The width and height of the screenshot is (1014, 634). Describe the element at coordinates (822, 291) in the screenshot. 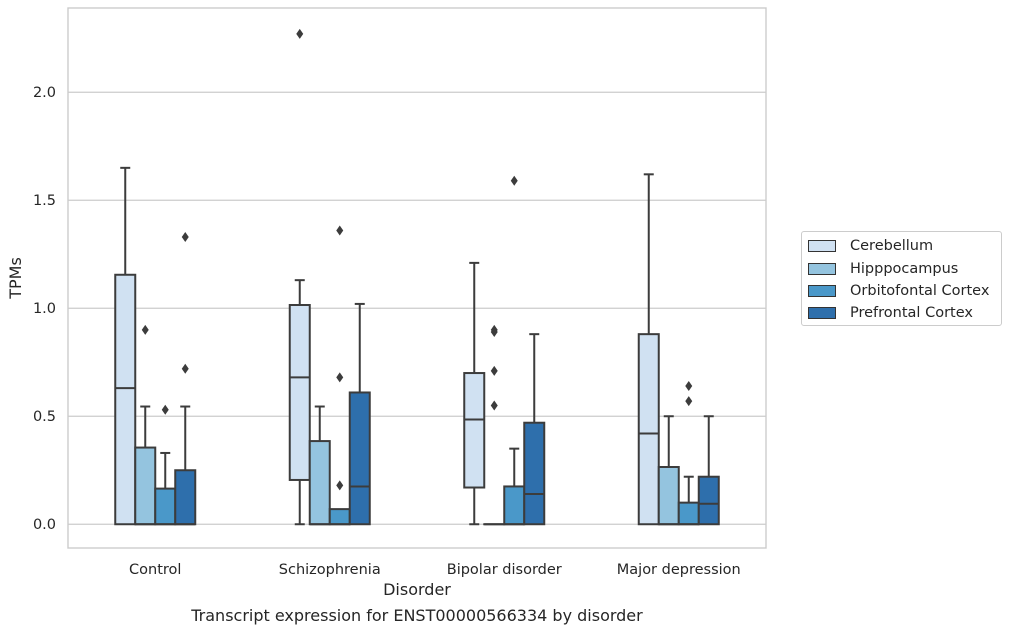

I see `legend-swatch-orbitofrontal` at that location.